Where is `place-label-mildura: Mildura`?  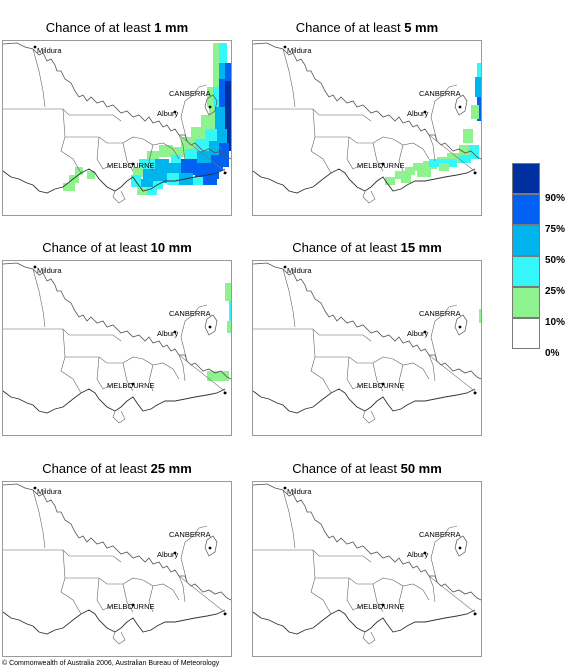
place-label-mildura: Mildura is located at coordinates (49, 491).